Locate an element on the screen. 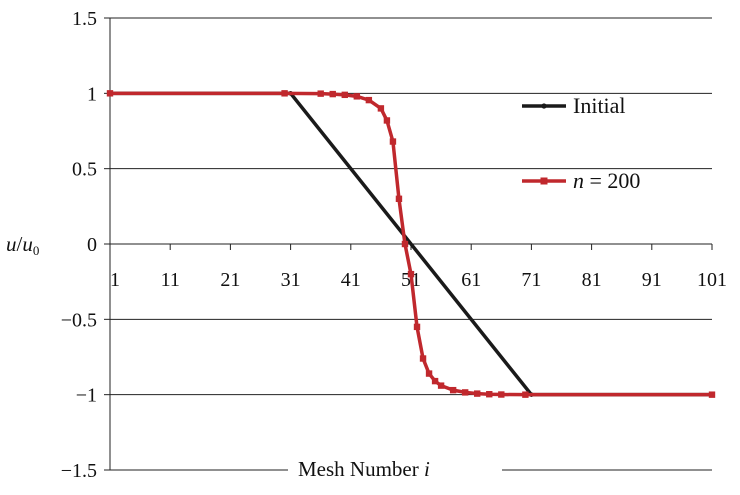 This screenshot has width=740, height=495. y-tick-label-5: −1 is located at coordinates (86, 396).